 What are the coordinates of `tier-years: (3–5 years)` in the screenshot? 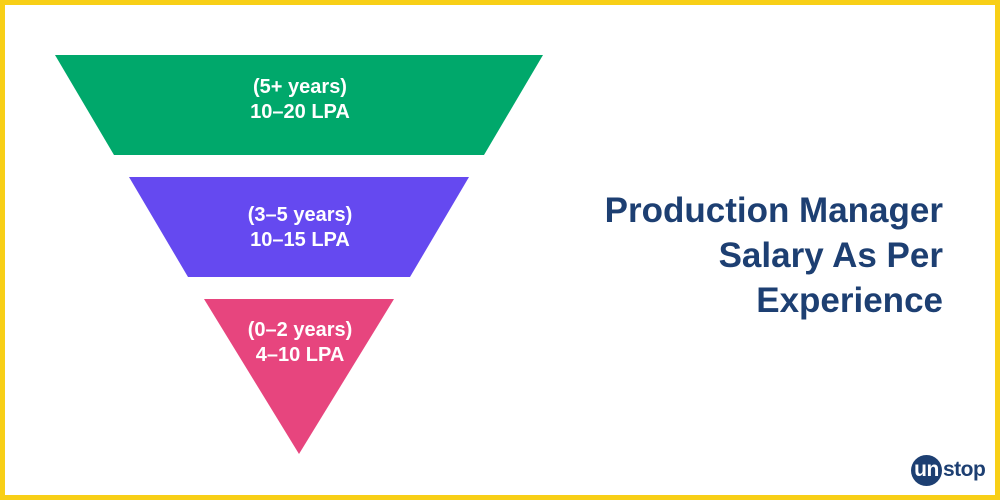 It's located at (300, 215).